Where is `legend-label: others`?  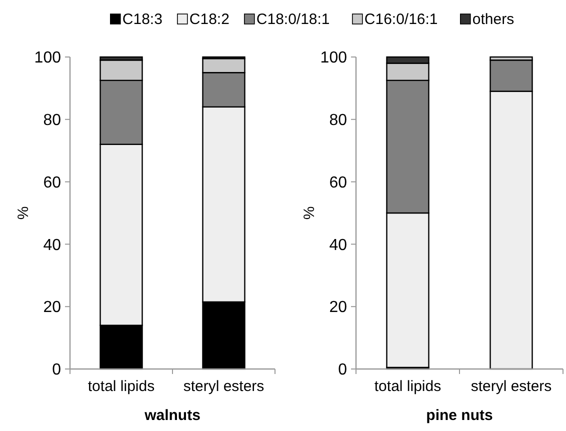 legend-label: others is located at coordinates (493, 19).